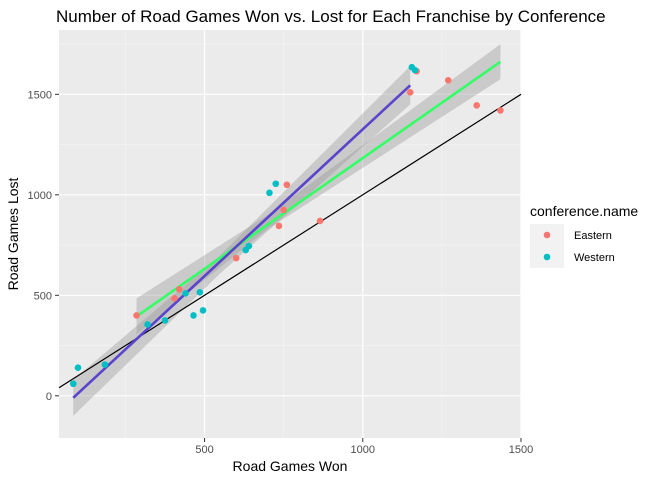 The width and height of the screenshot is (672, 480). I want to click on y-axis-title: Road Games Lost, so click(13, 233).